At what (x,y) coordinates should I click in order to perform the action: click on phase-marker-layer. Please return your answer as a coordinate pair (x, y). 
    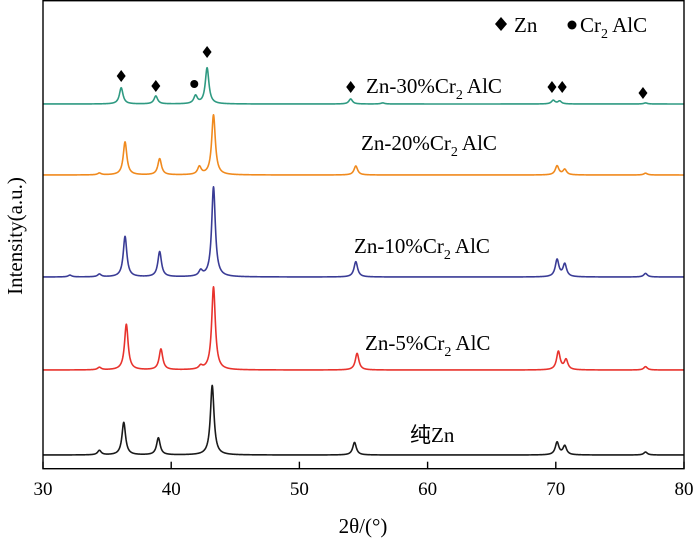
    Looking at the image, I should click on (382, 72).